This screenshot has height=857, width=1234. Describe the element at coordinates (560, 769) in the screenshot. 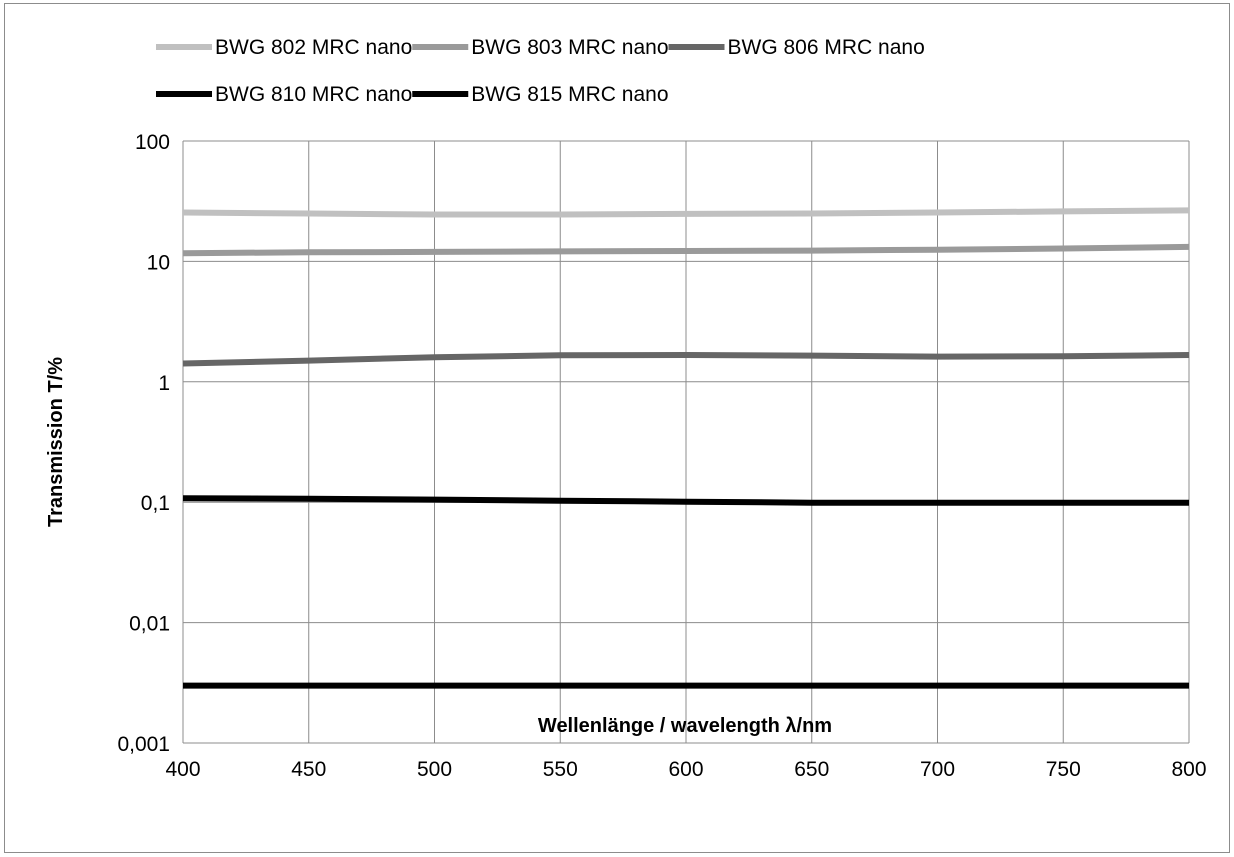

I see `x-tick-label: 550` at that location.